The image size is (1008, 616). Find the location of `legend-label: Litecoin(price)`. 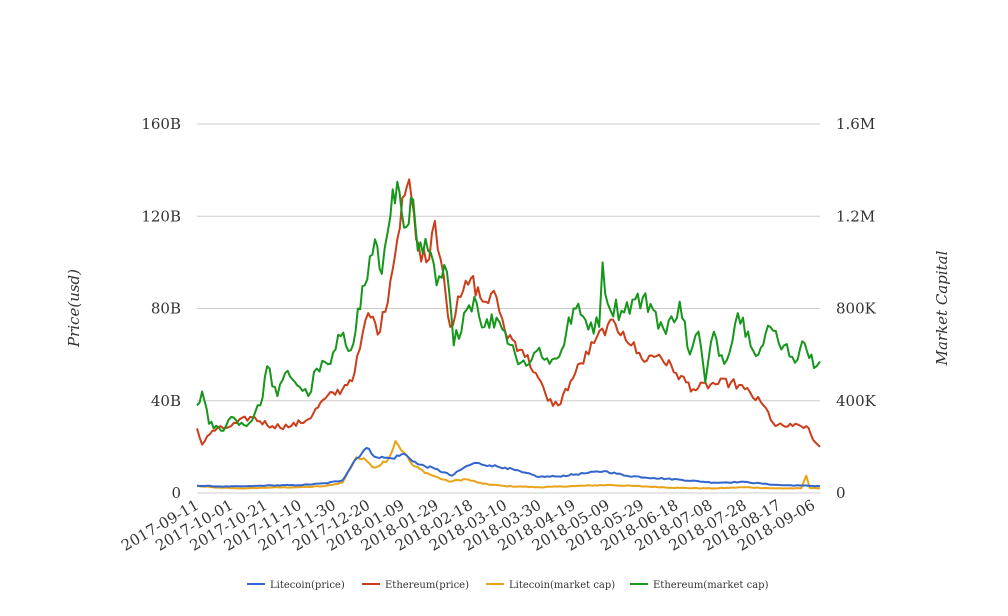

legend-label: Litecoin(price) is located at coordinates (307, 585).